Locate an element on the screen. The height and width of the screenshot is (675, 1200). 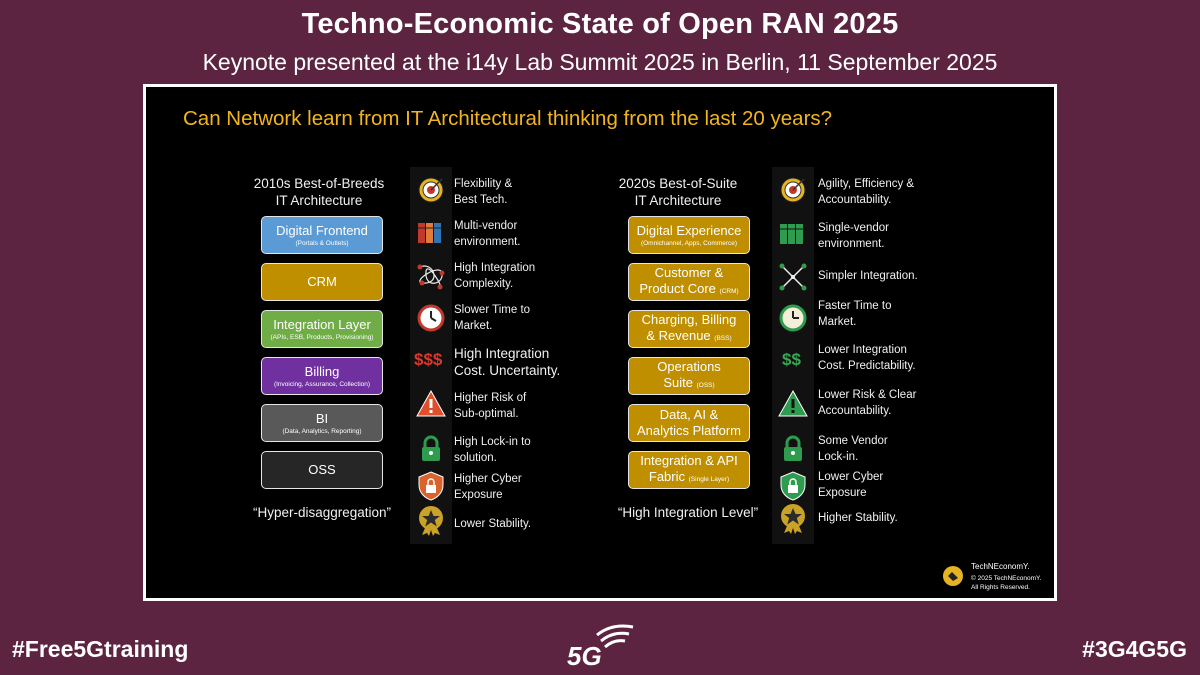
box-customer-product-core: Customer & Product Core (CRM) is located at coordinates (689, 282).